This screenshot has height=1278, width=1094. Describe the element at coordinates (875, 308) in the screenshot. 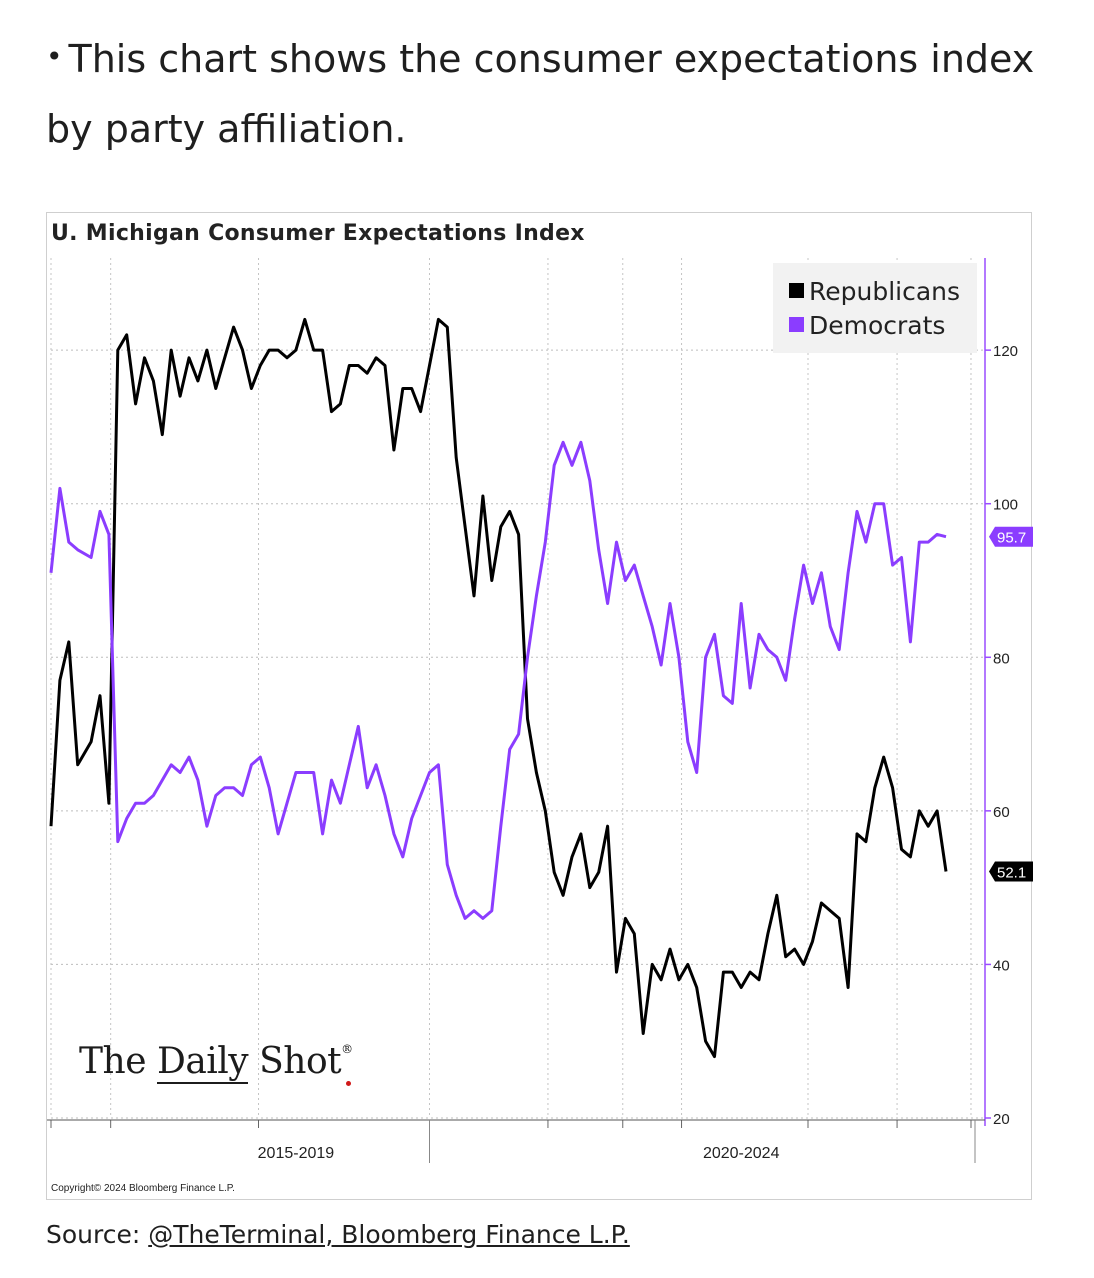

I see `legend: Republicans Democrats` at that location.